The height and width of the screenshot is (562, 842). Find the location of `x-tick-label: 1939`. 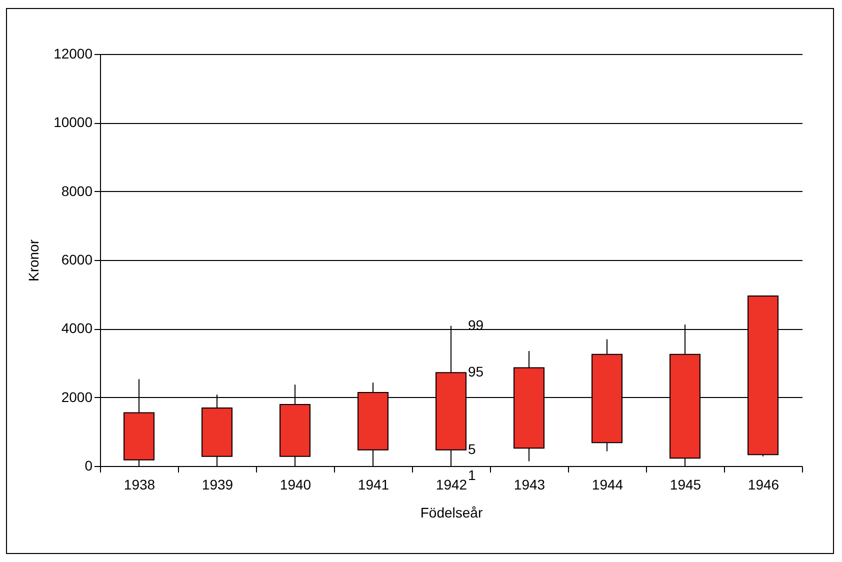

x-tick-label: 1939 is located at coordinates (218, 484).